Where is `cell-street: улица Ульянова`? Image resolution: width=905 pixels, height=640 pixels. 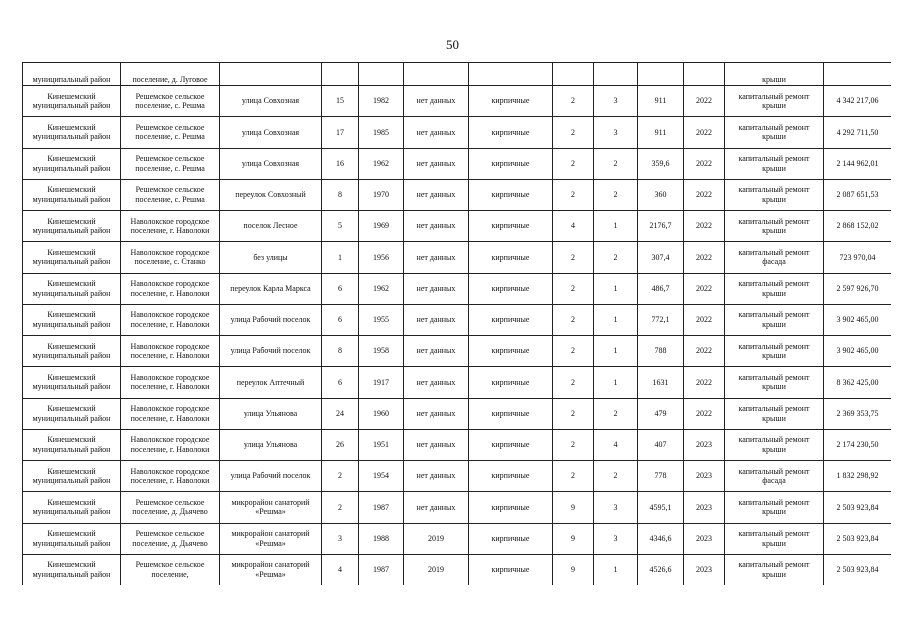 cell-street: улица Ульянова is located at coordinates (270, 445).